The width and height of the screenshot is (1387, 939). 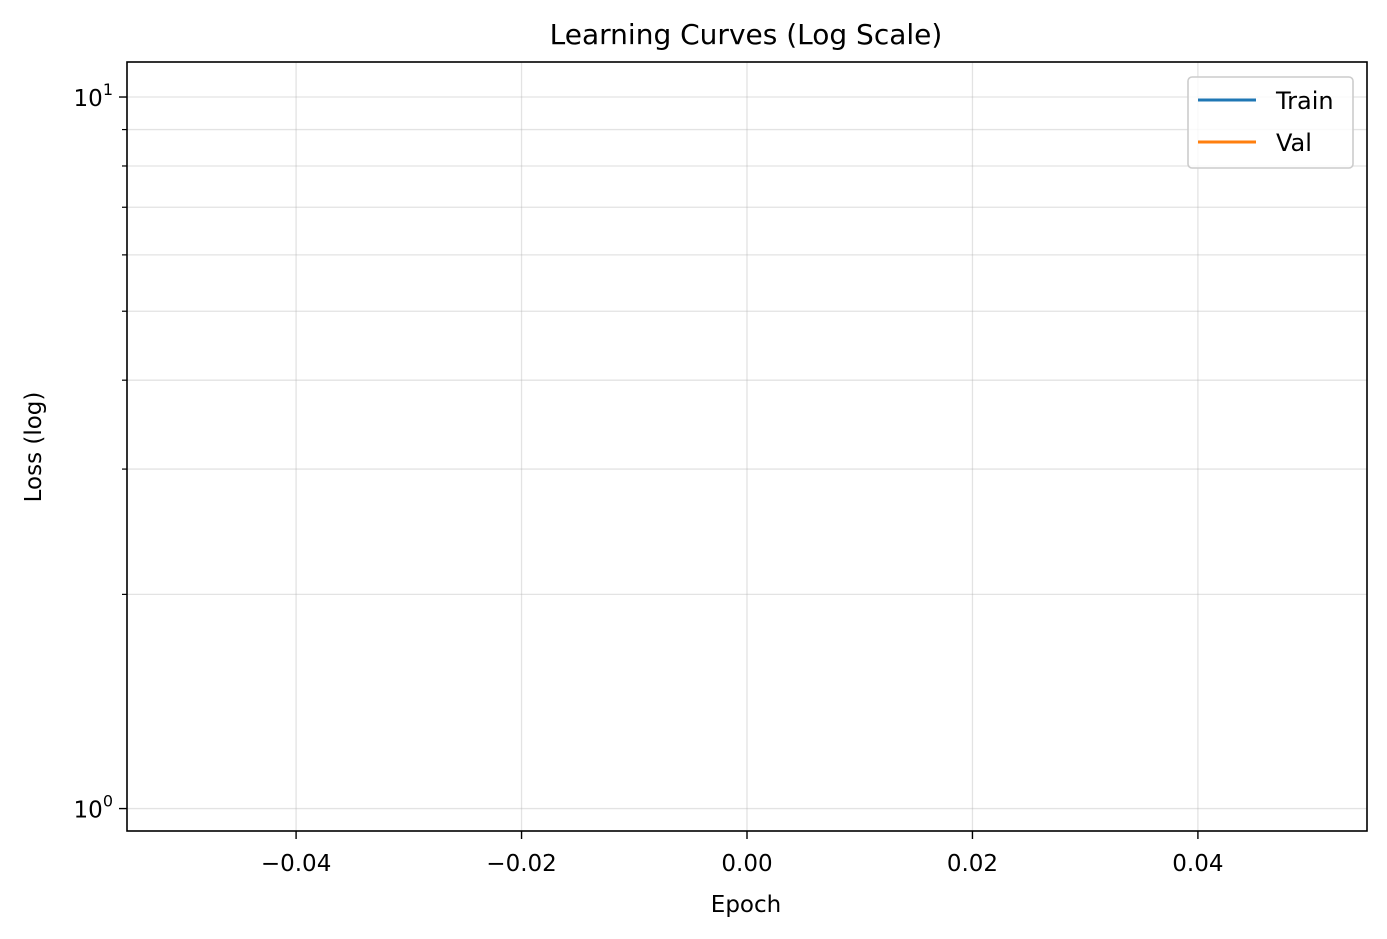 I want to click on x-tick-label: 0.00, so click(x=746, y=864).